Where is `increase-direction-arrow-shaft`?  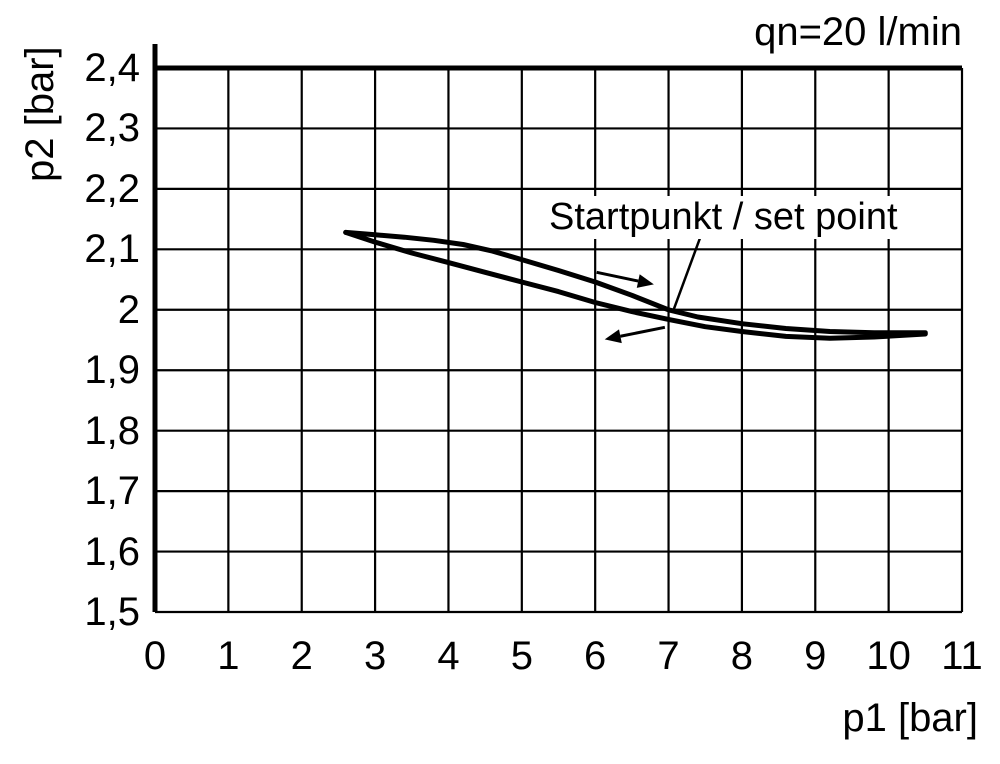 increase-direction-arrow-shaft is located at coordinates (617, 276).